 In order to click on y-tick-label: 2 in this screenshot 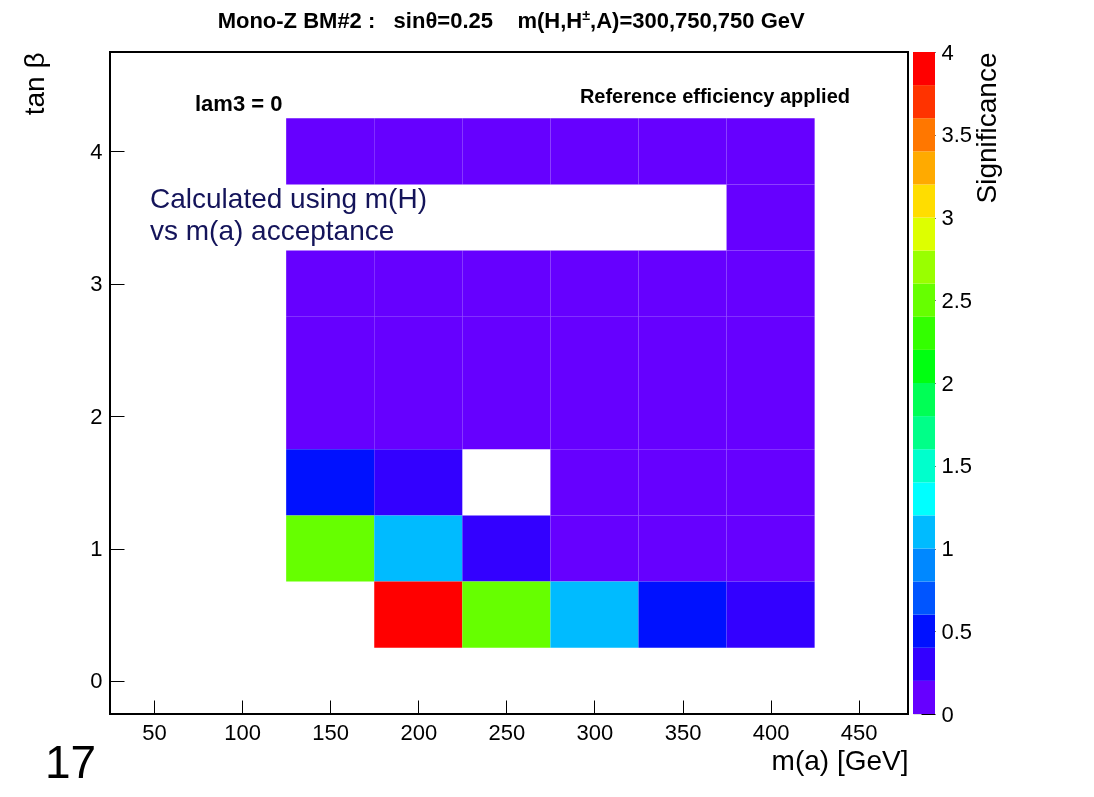, I will do `click(96, 416)`.